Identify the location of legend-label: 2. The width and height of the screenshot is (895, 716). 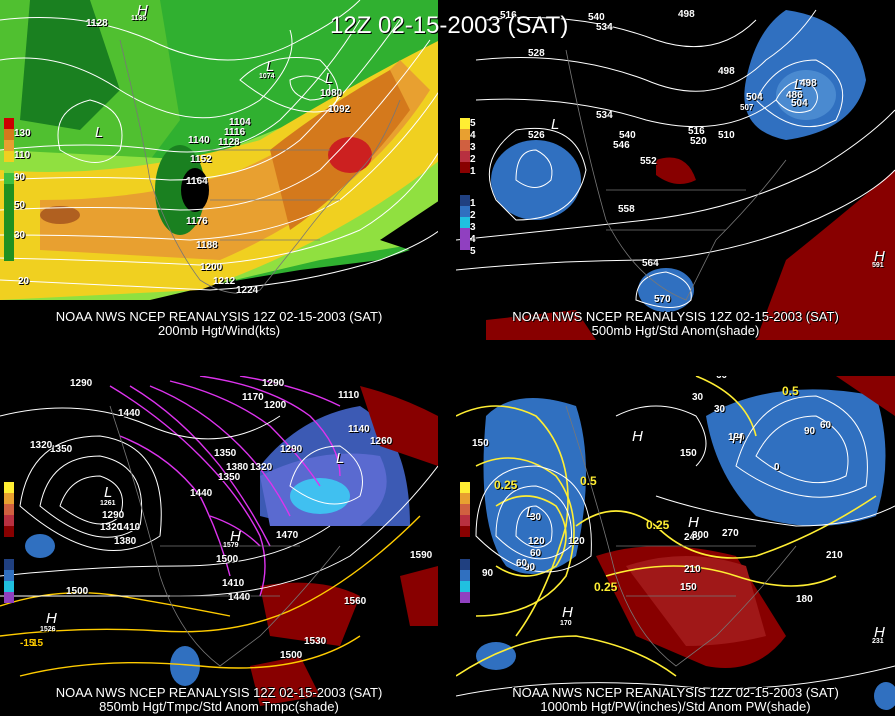
(473, 215).